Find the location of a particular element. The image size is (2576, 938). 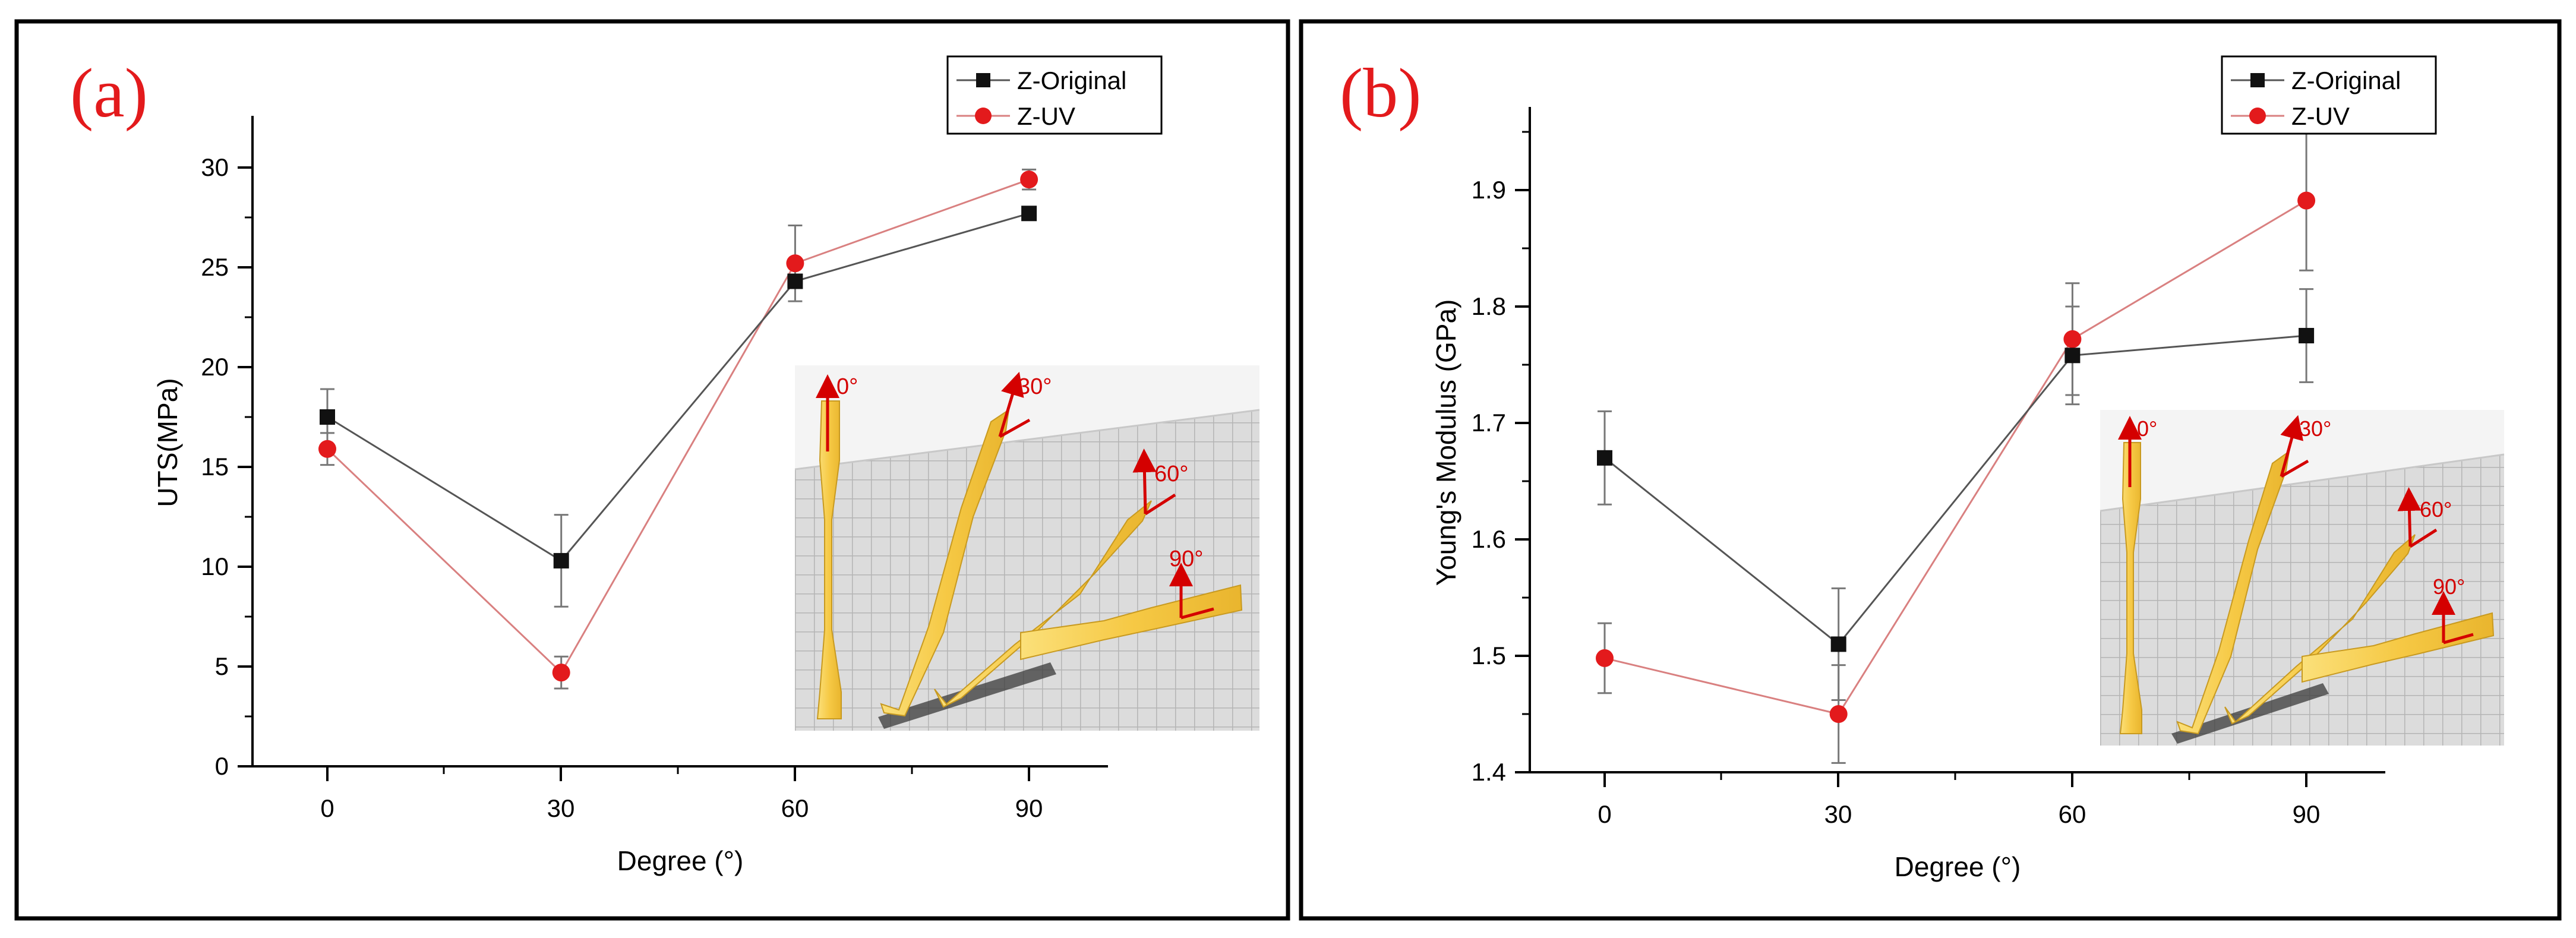

ytick-label: 15 is located at coordinates (215, 467).